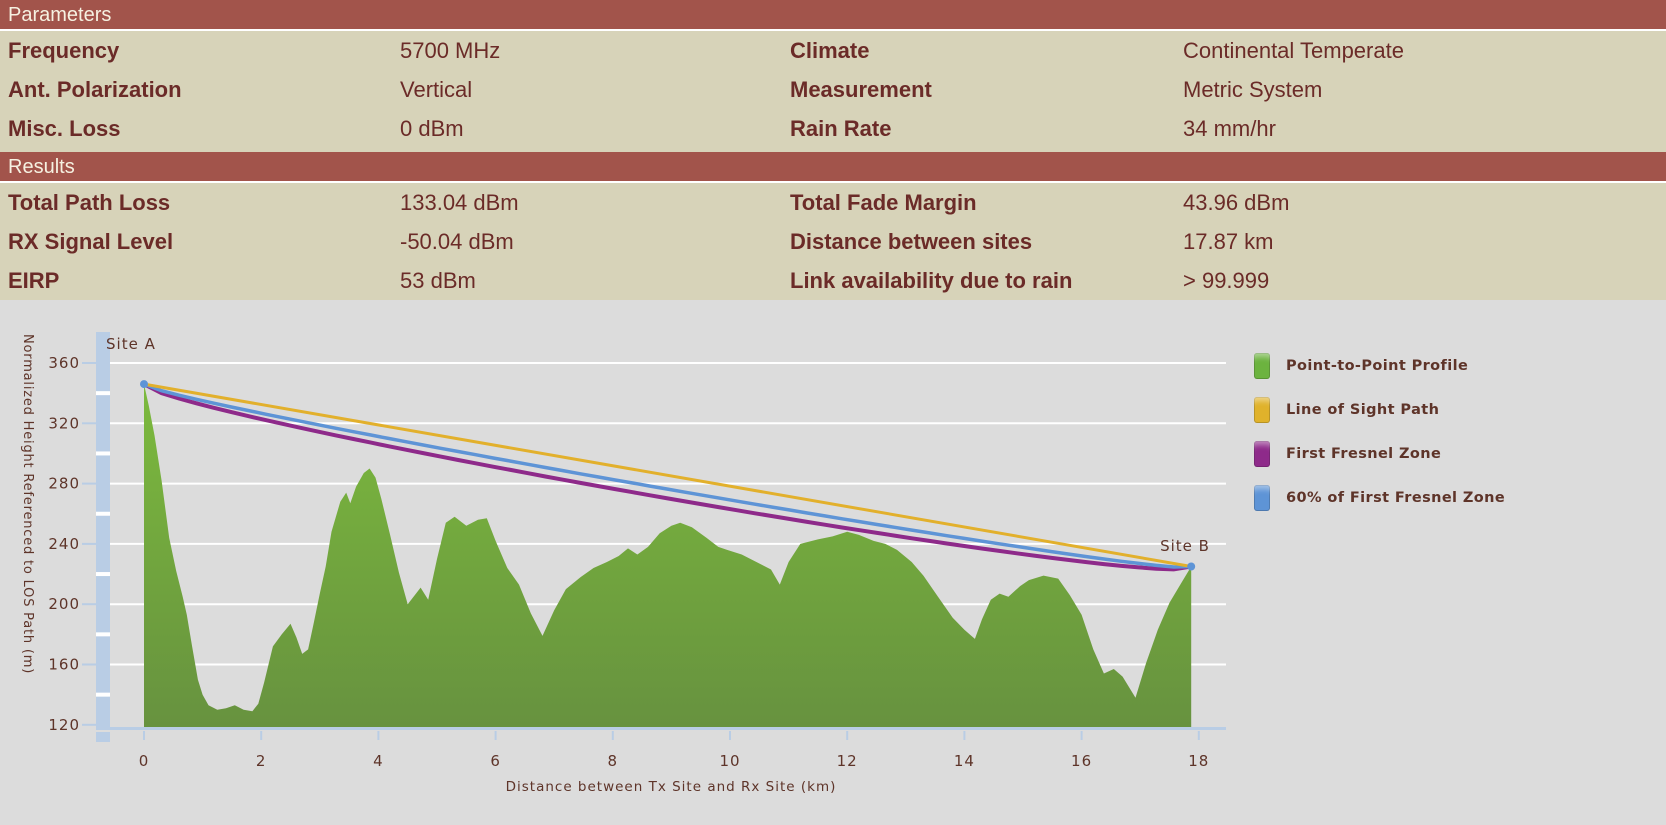 The height and width of the screenshot is (825, 1666). Describe the element at coordinates (64, 423) in the screenshot. I see `y-tick-label: 320` at that location.